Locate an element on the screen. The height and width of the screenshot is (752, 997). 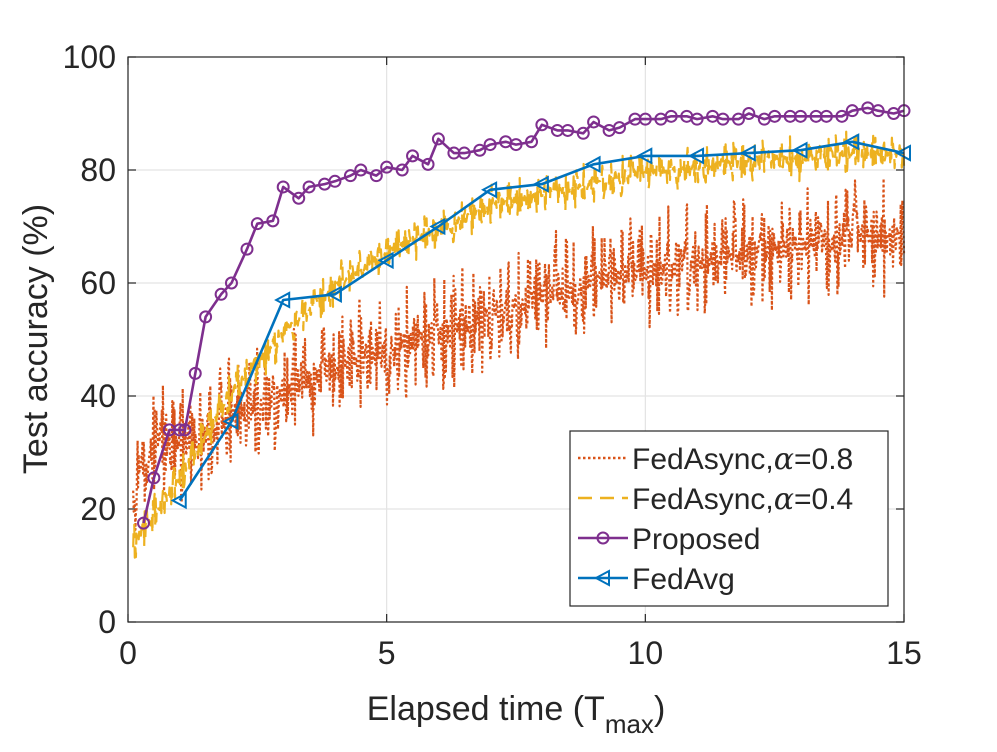
x-tick-label: 0 is located at coordinates (128, 653).